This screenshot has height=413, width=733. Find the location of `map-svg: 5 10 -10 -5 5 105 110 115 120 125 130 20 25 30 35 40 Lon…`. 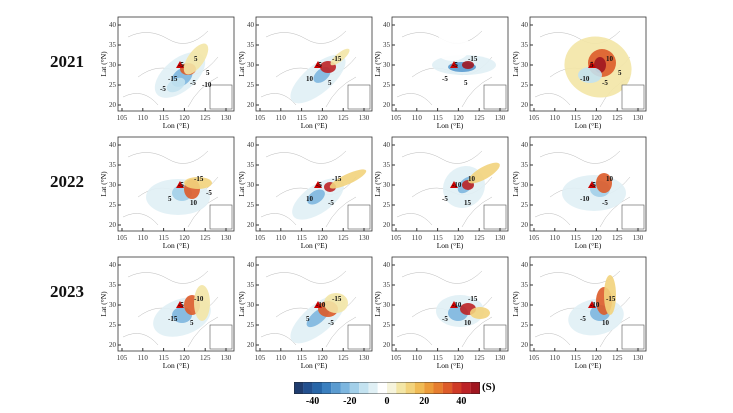

map-svg: 5 10 -10 -5 5 105 110 115 120 125 130 20 25 30 35 40 Lon… is located at coordinates (579, 73).